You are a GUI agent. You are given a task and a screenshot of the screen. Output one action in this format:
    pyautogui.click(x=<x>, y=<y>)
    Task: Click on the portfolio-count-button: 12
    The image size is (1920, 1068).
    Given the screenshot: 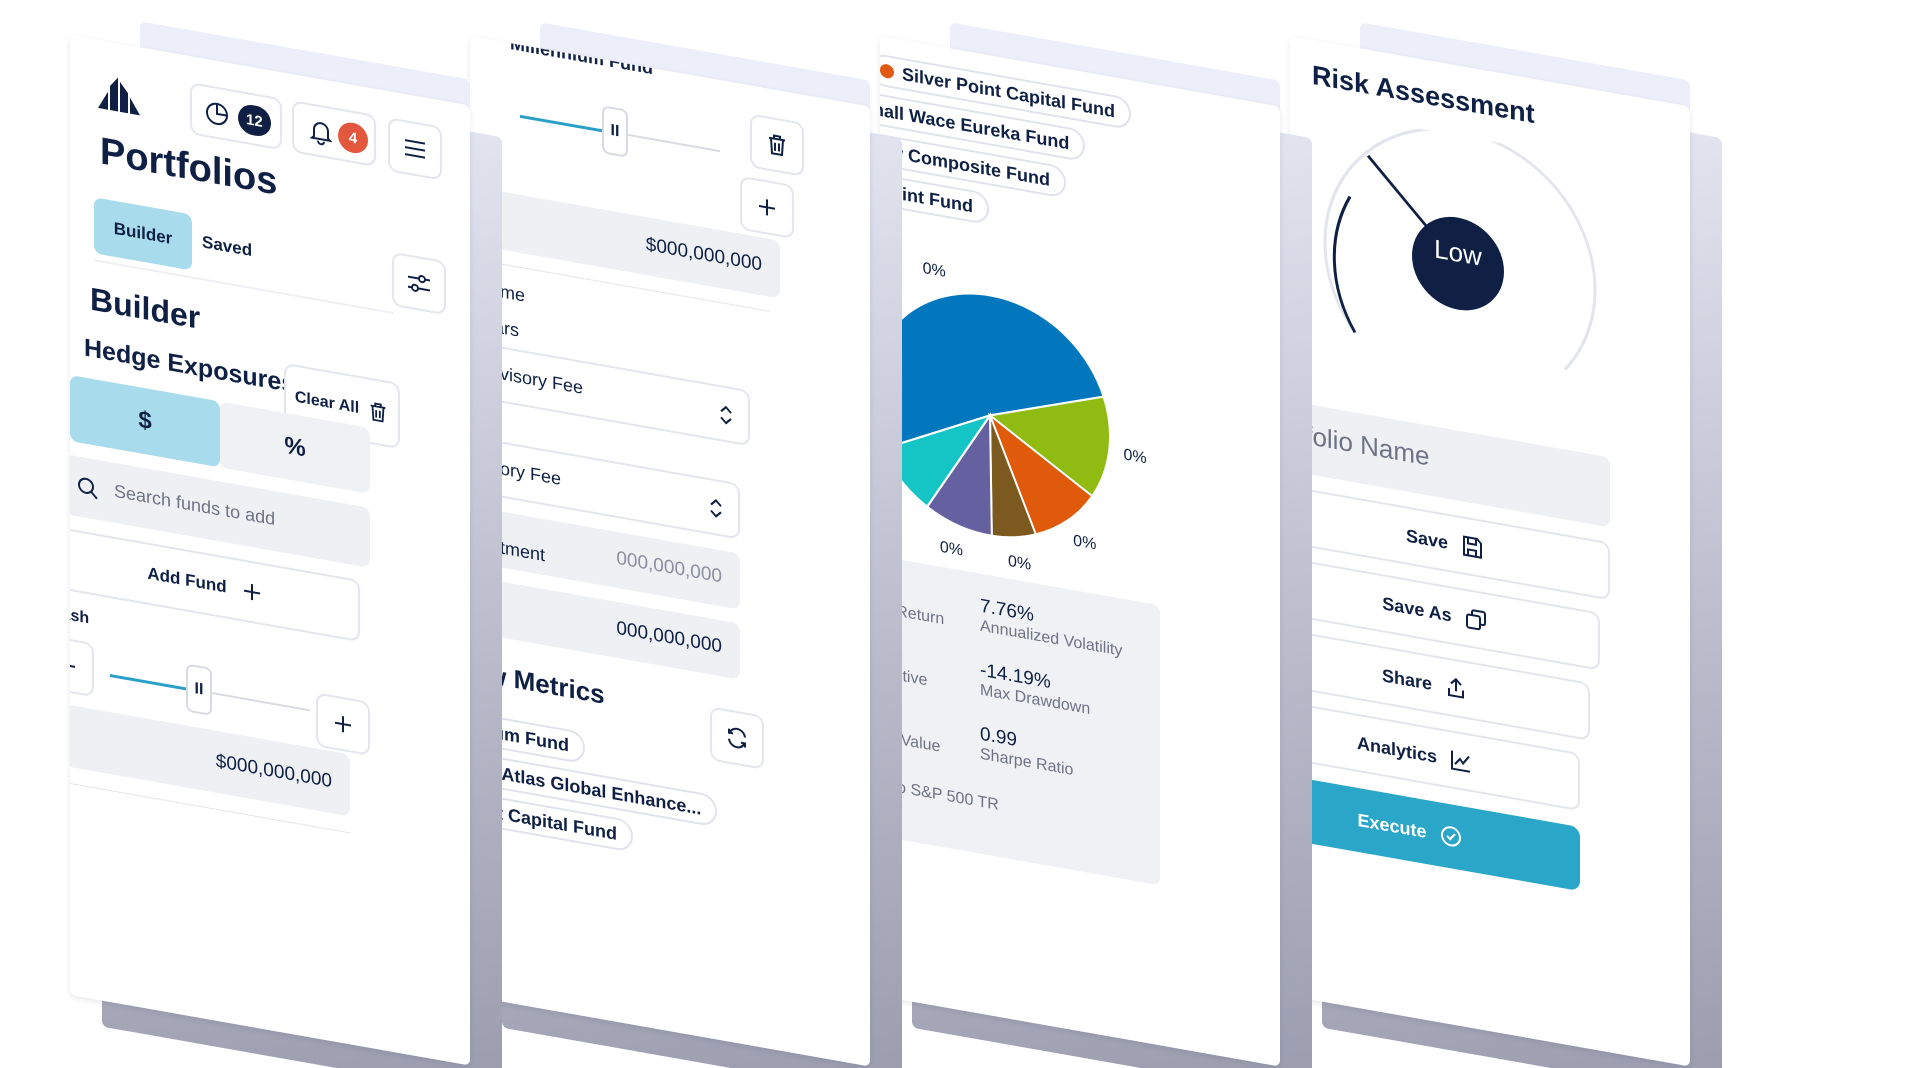 What is the action you would take?
    pyautogui.click(x=236, y=116)
    